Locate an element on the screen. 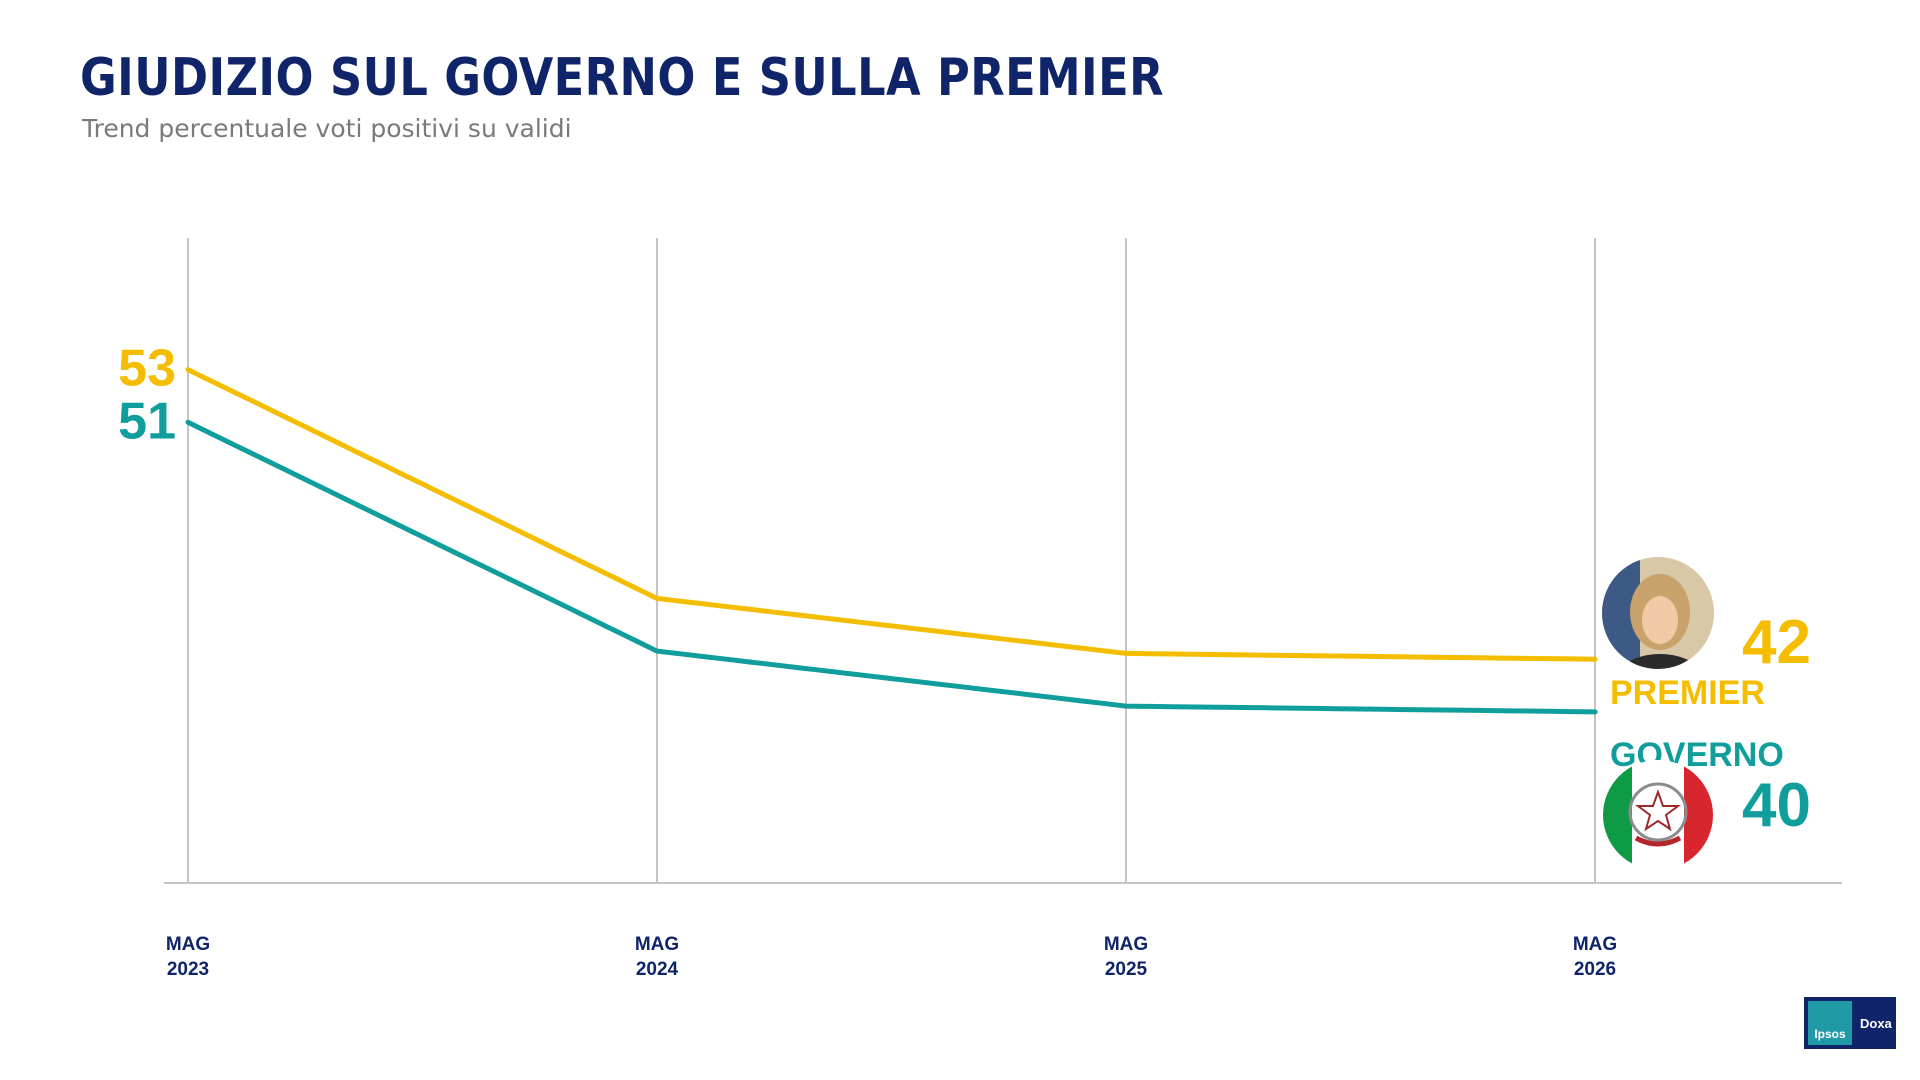 The image size is (1920, 1080). x-tick-label: MAG 2024 is located at coordinates (657, 957).